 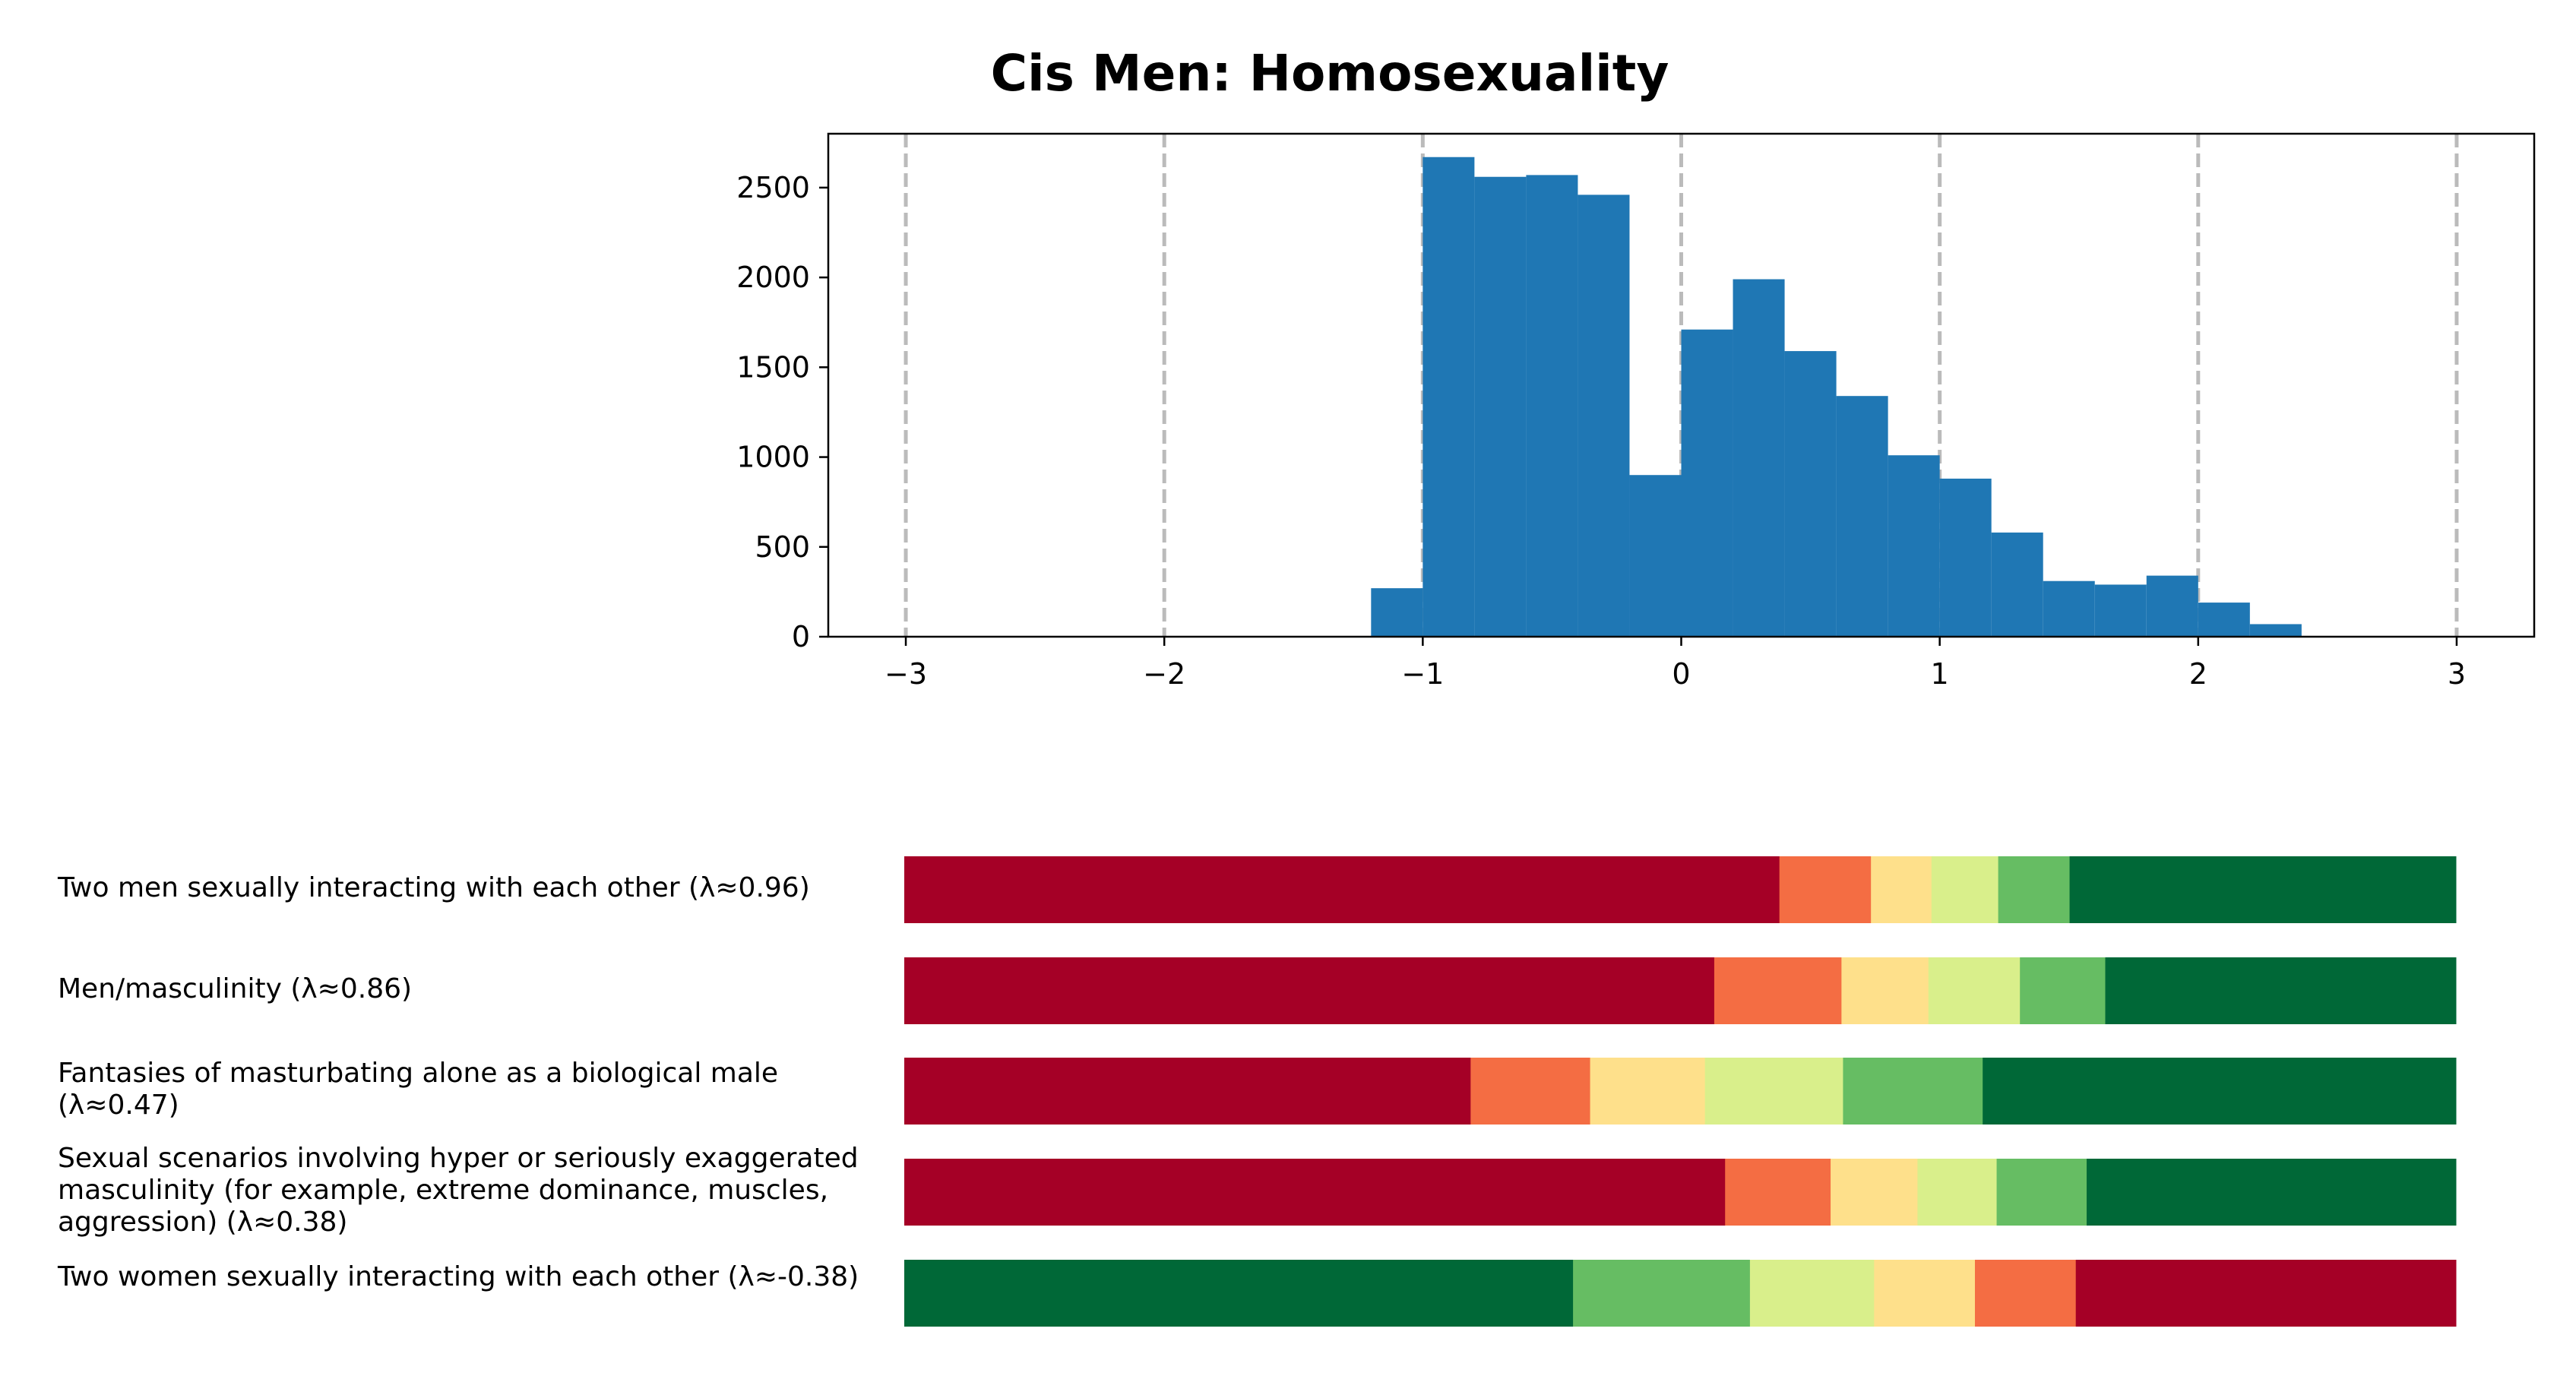 I want to click on x-tick-label: 0, so click(x=1681, y=674).